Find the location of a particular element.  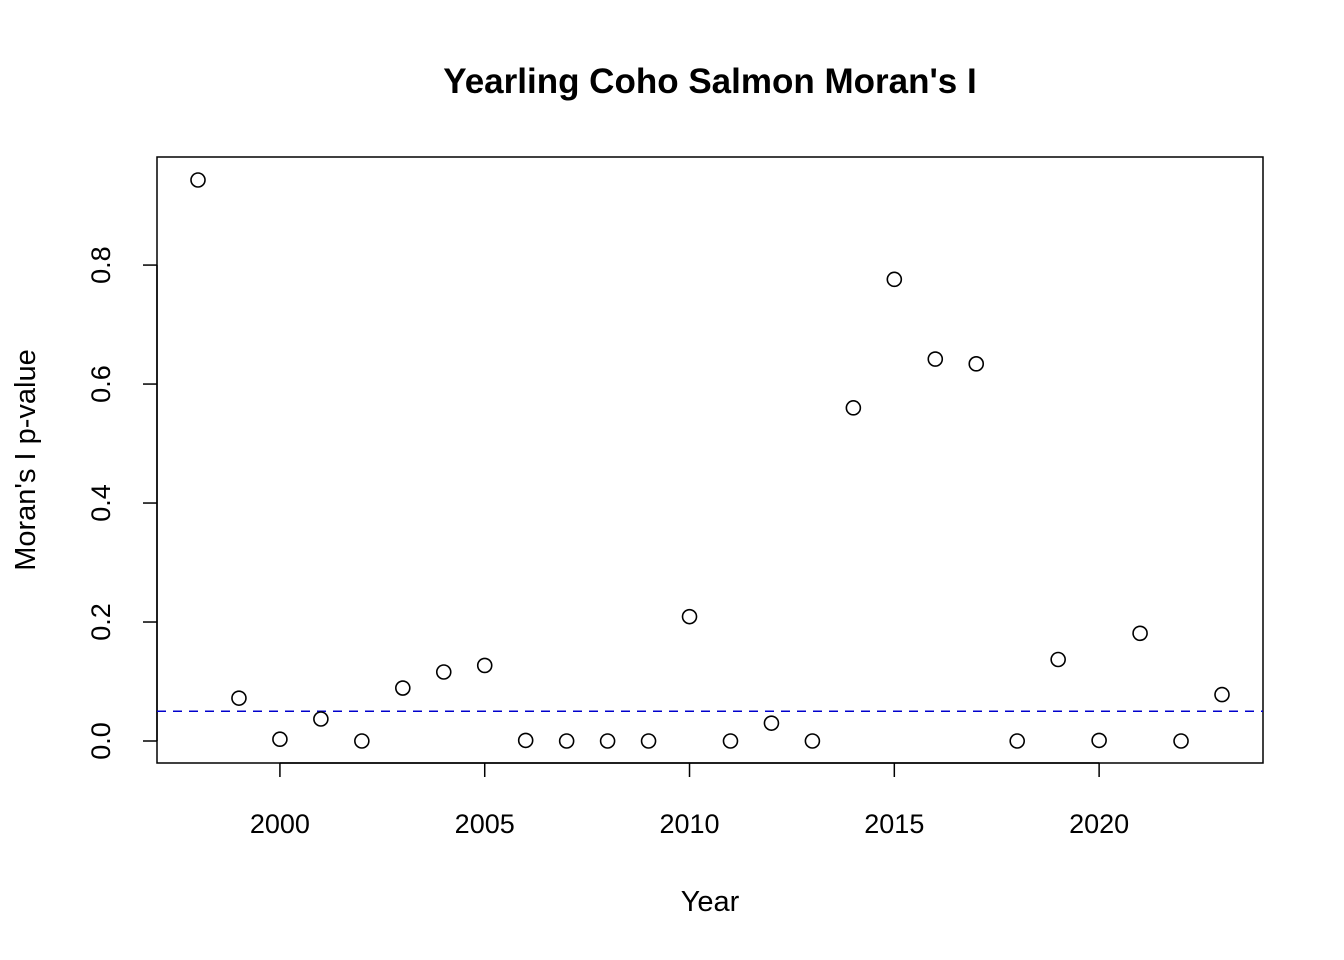

data-point-2005 is located at coordinates (484, 665).